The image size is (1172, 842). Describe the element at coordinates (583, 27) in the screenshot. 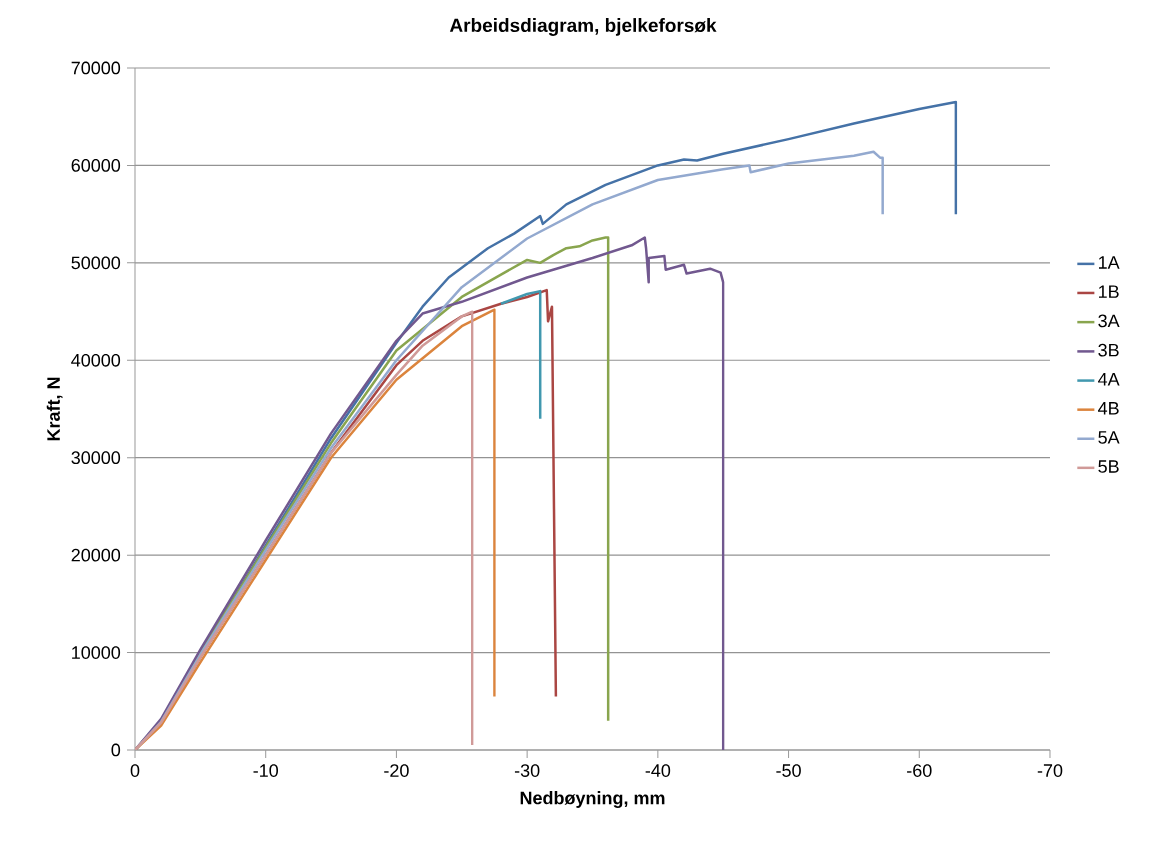

I see `chart-title: Arbeidsdiagram, bjelkeforsøk` at that location.